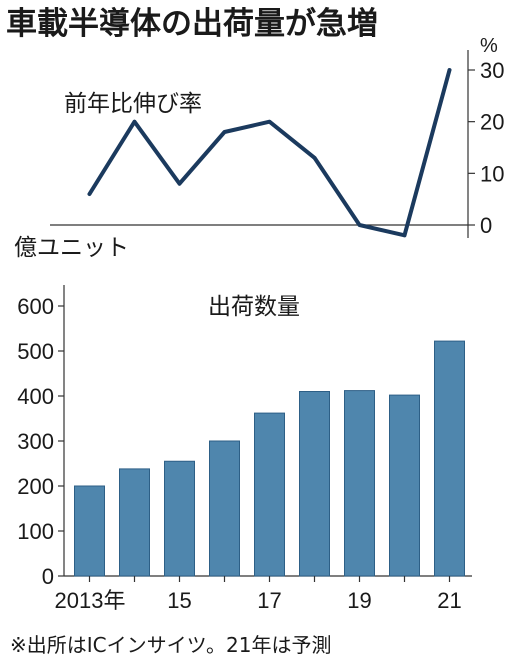 The width and height of the screenshot is (530, 672). Describe the element at coordinates (449, 600) in the screenshot. I see `bar-chart-x-tick-label: 21` at that location.